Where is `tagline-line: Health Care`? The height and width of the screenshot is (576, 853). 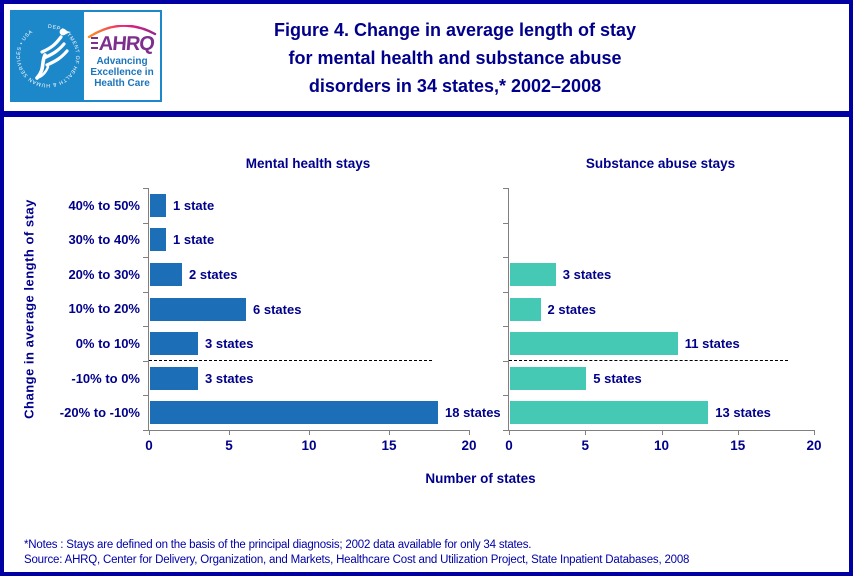 tagline-line: Health Care is located at coordinates (122, 83).